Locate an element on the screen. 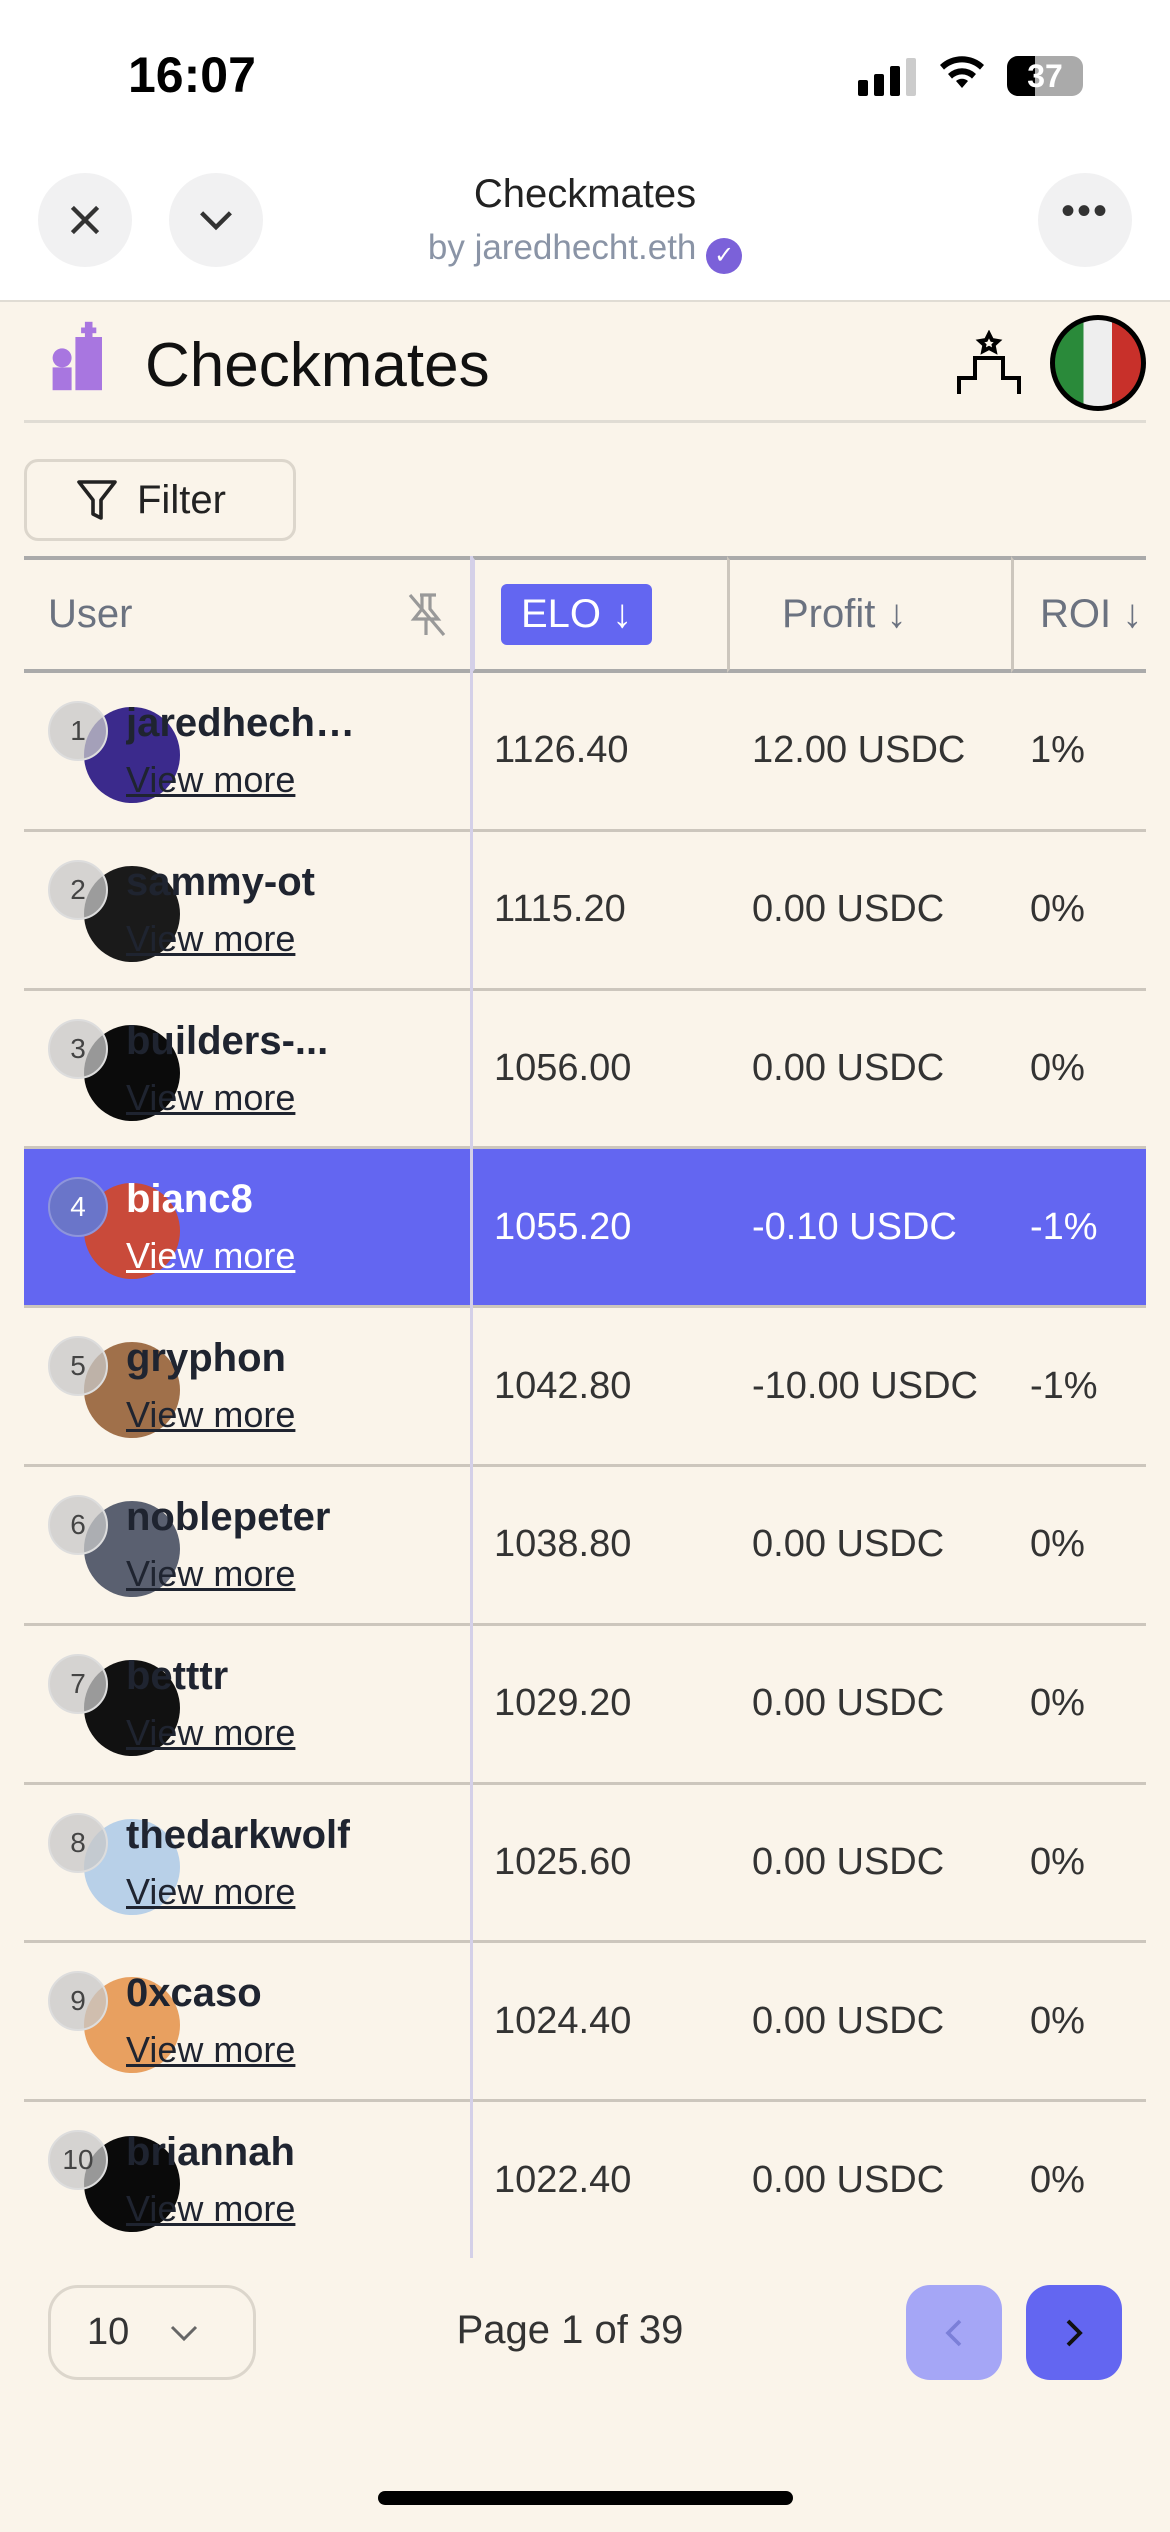  more-icon: ••• is located at coordinates (1084, 210).